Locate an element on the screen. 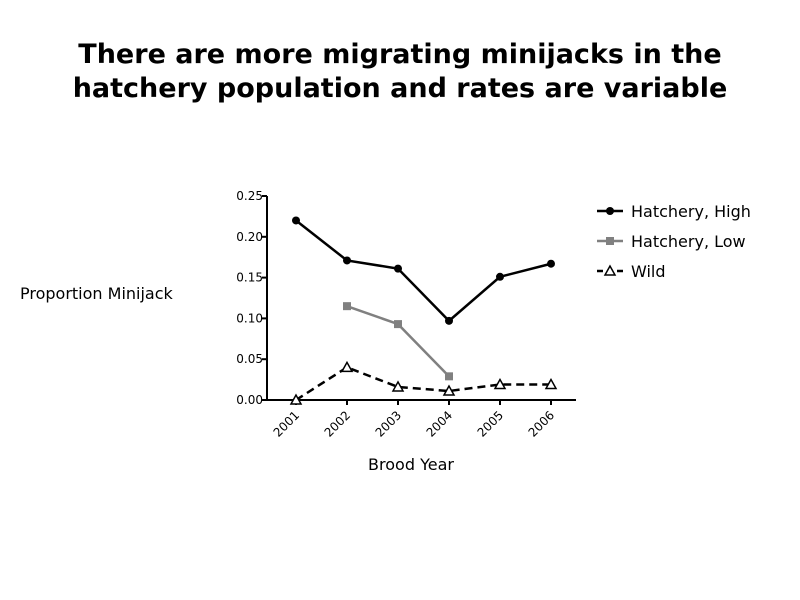  legend-label: Hatchery, Low is located at coordinates (688, 241).